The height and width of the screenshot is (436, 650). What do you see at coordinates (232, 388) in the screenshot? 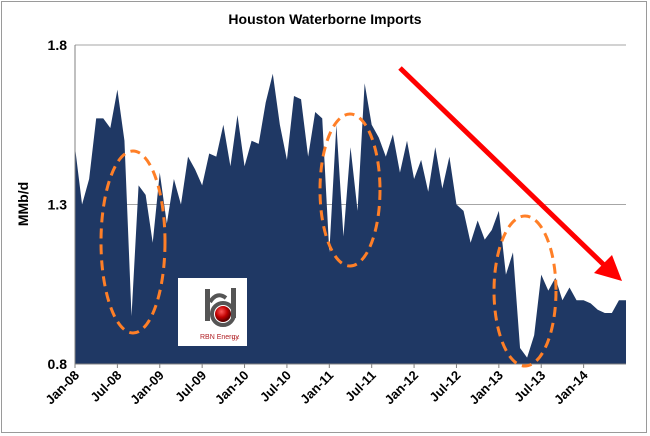
I see `x-tick-label-4: Jan-10` at bounding box center [232, 388].